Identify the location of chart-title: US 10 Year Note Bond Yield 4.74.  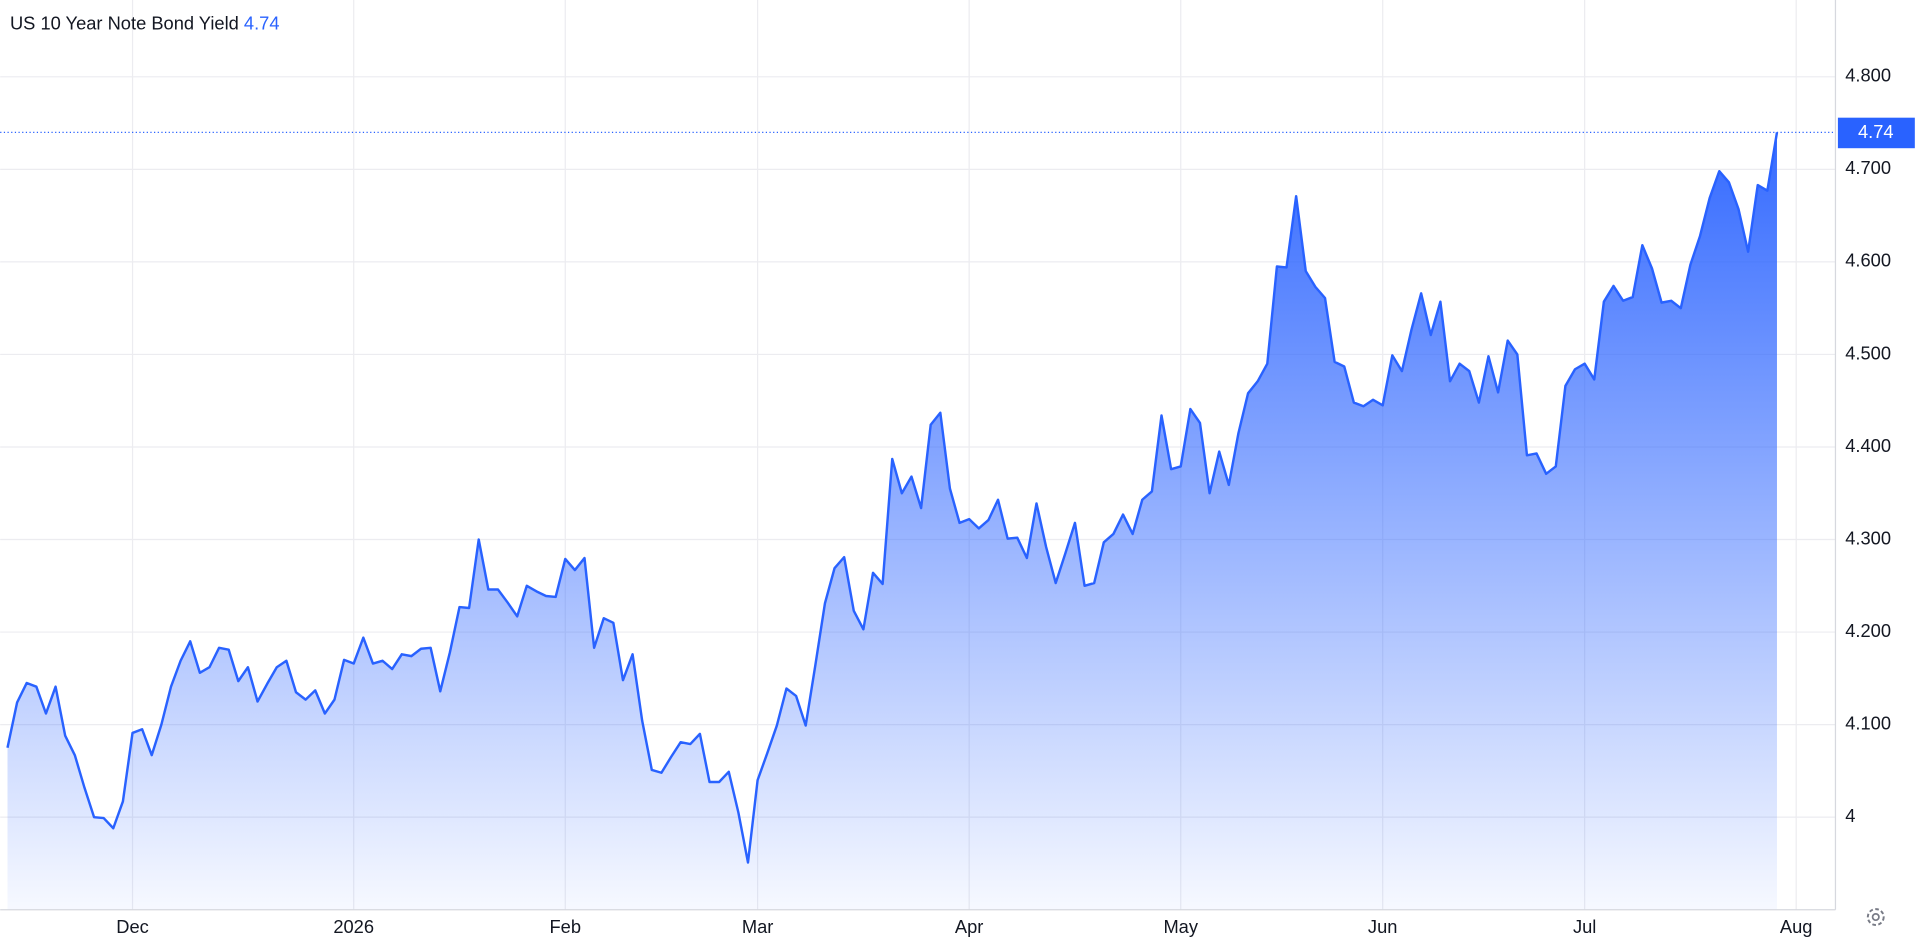
(145, 22).